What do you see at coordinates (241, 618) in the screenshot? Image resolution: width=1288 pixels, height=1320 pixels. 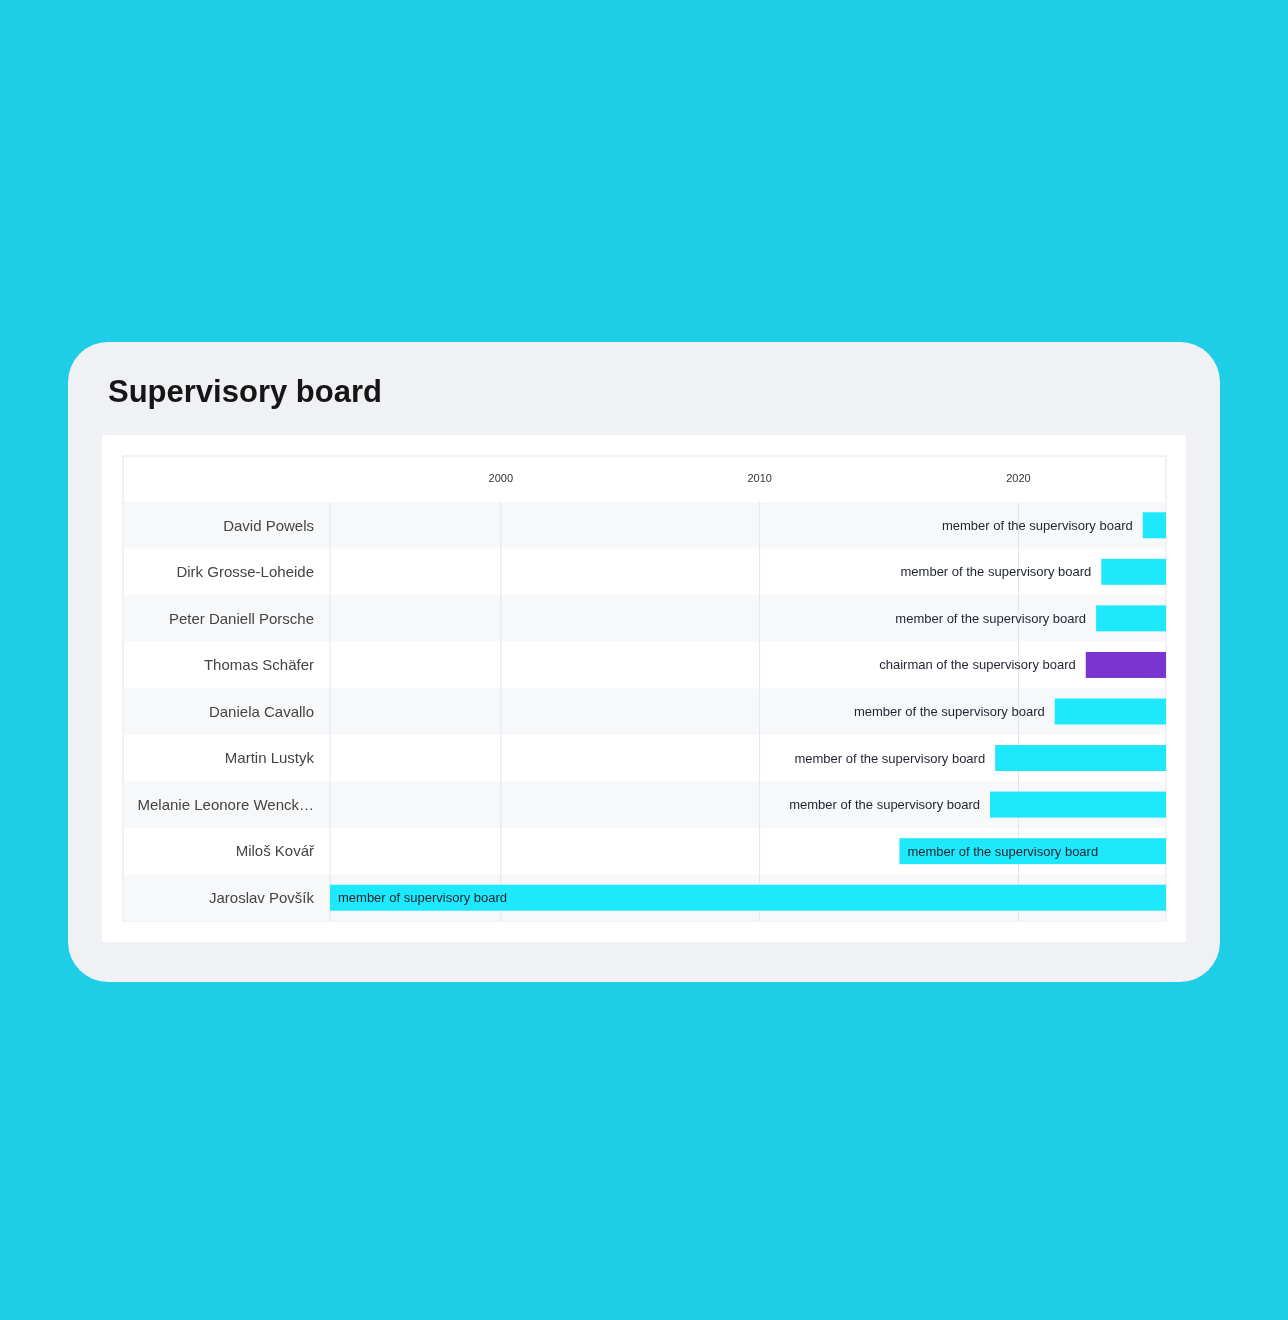 I see `y-tick-label: Peter Daniell Porsche` at bounding box center [241, 618].